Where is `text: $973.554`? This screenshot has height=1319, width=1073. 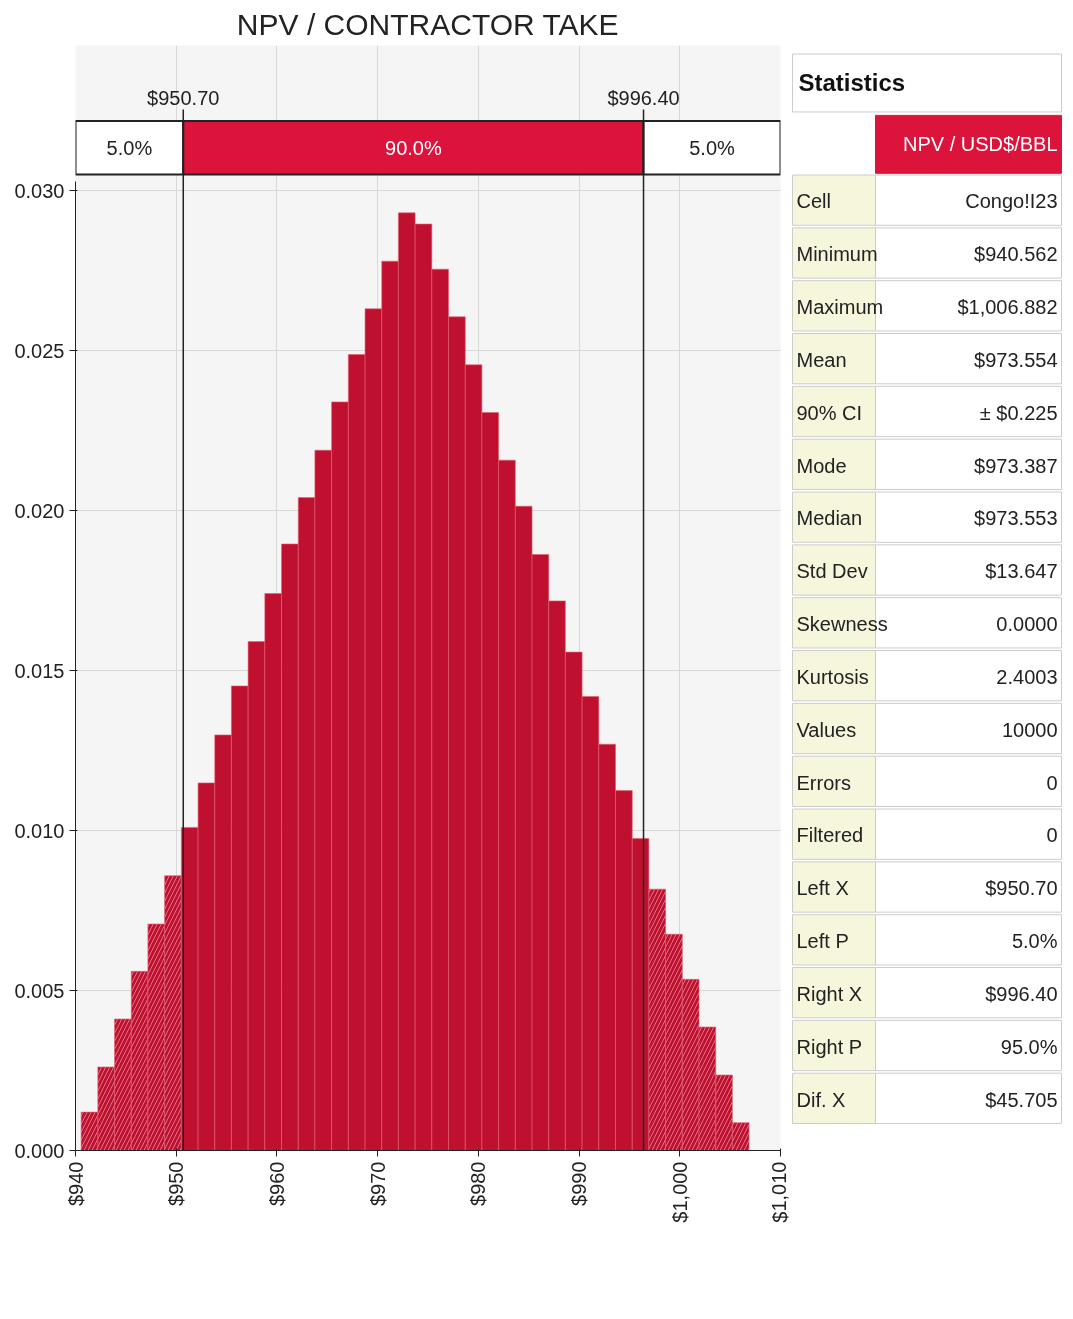 text: $973.554 is located at coordinates (1016, 359).